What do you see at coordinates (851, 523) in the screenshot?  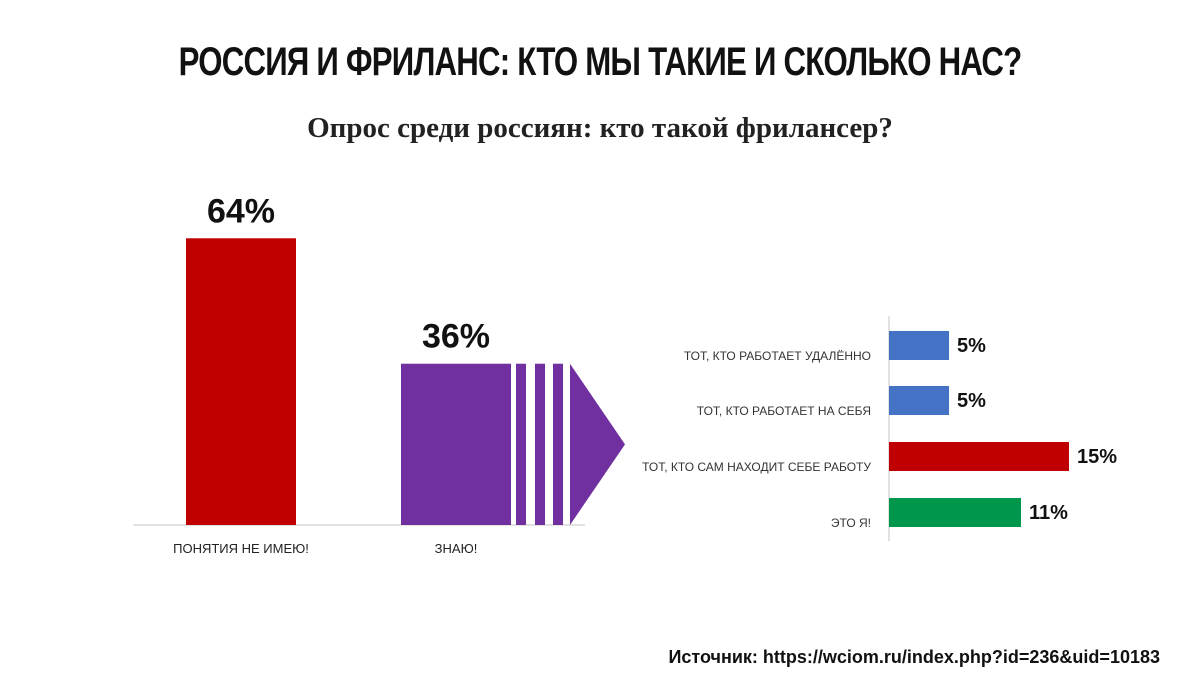 I see `category-label: ЭТО Я!` at bounding box center [851, 523].